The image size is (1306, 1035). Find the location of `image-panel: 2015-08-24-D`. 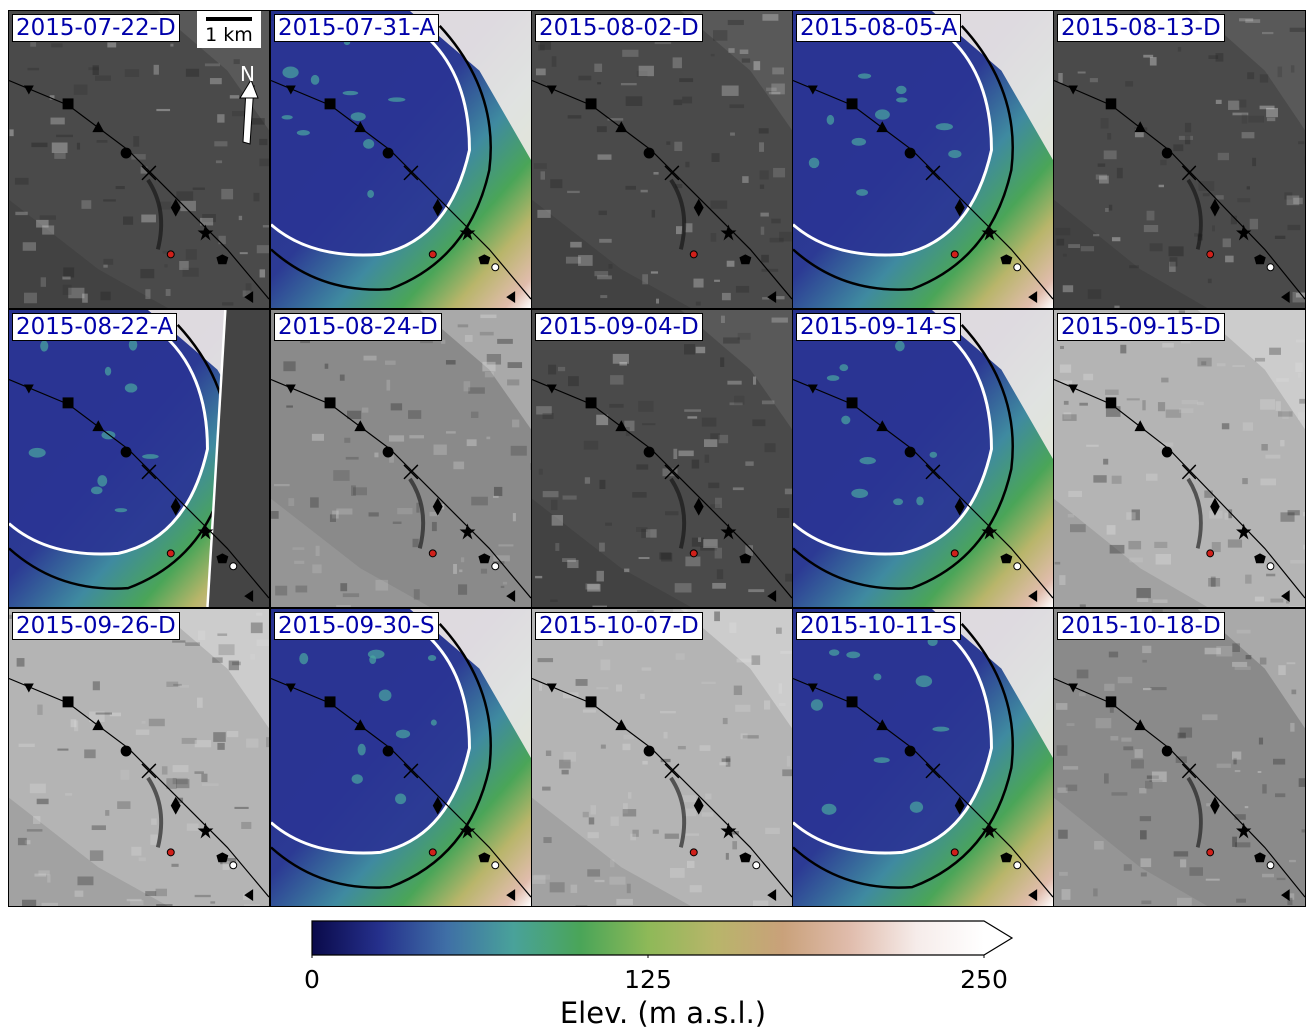

image-panel: 2015-08-24-D is located at coordinates (401, 458).